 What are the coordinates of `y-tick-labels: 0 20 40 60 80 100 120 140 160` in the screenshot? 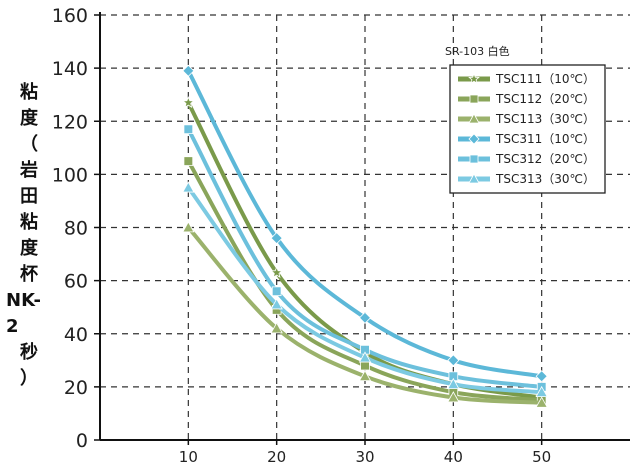 It's located at (76, 228).